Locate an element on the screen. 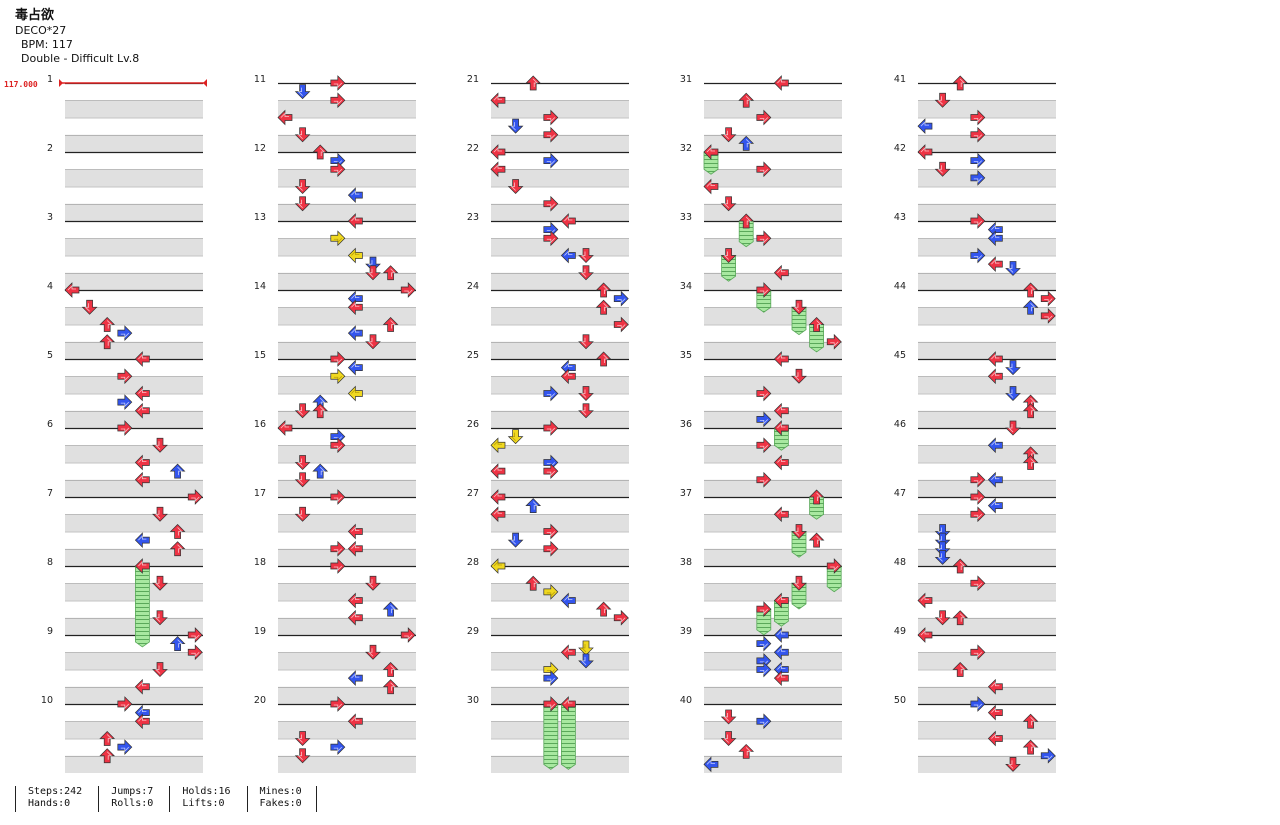  rolls-count: Rolls:0 is located at coordinates (132, 803).